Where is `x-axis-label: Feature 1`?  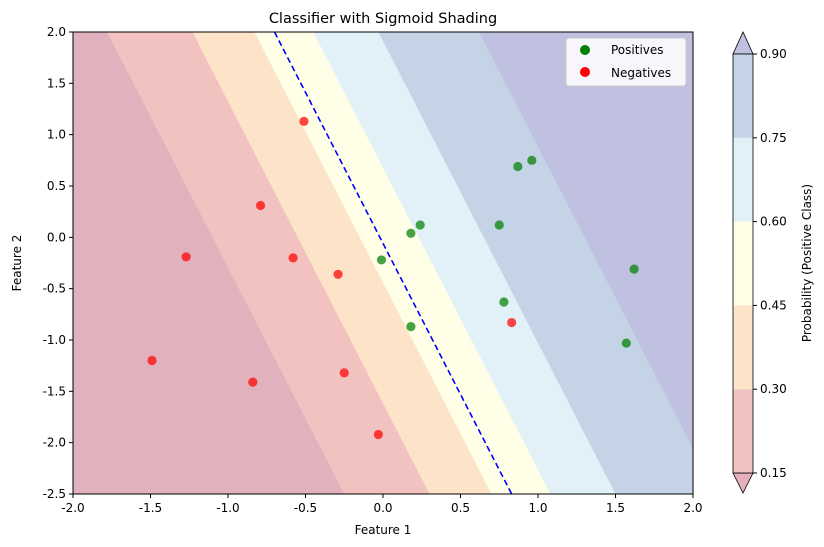
x-axis-label: Feature 1 is located at coordinates (383, 530).